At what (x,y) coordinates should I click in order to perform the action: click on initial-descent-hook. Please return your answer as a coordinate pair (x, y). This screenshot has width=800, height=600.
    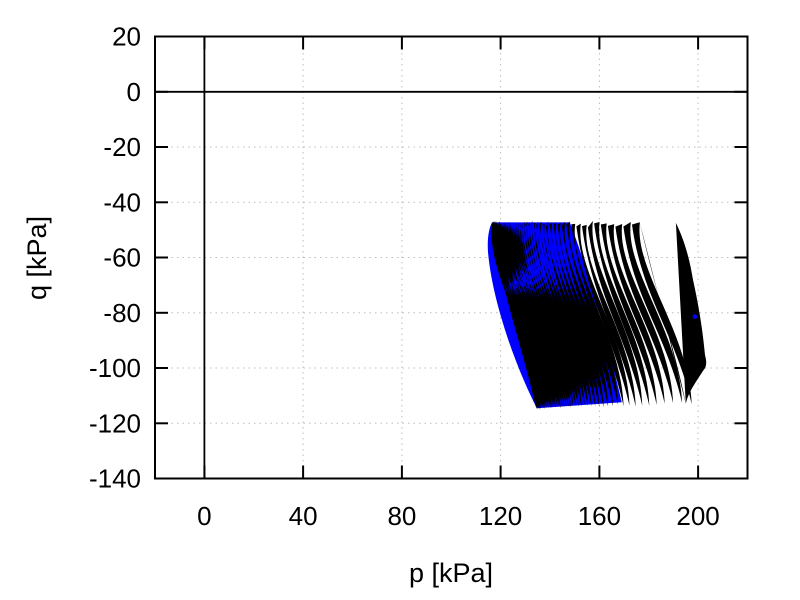
    Looking at the image, I should click on (691, 313).